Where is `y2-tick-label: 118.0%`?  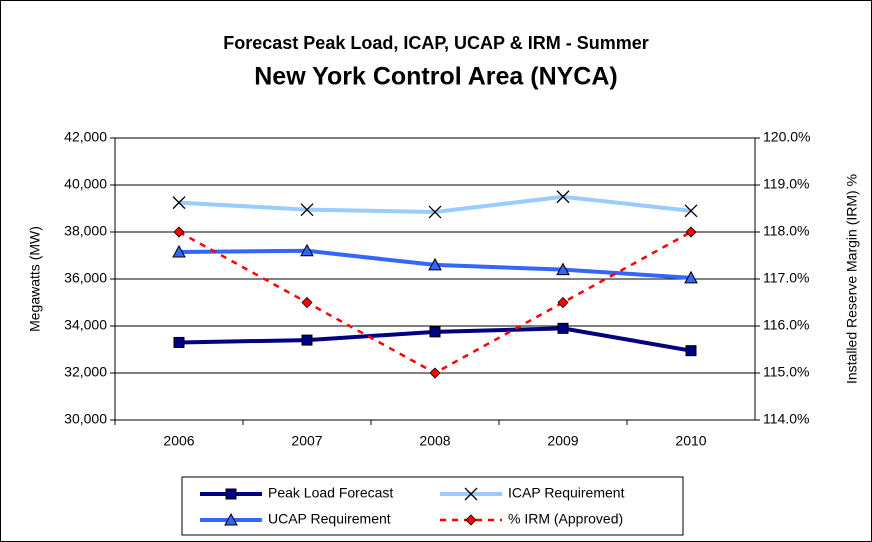
y2-tick-label: 118.0% is located at coordinates (786, 231).